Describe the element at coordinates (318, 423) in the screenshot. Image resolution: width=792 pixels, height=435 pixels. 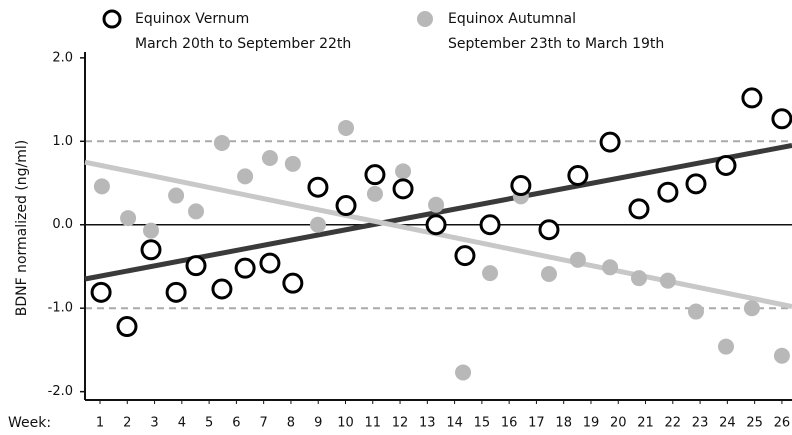
I see `x-tick-label: 9` at that location.